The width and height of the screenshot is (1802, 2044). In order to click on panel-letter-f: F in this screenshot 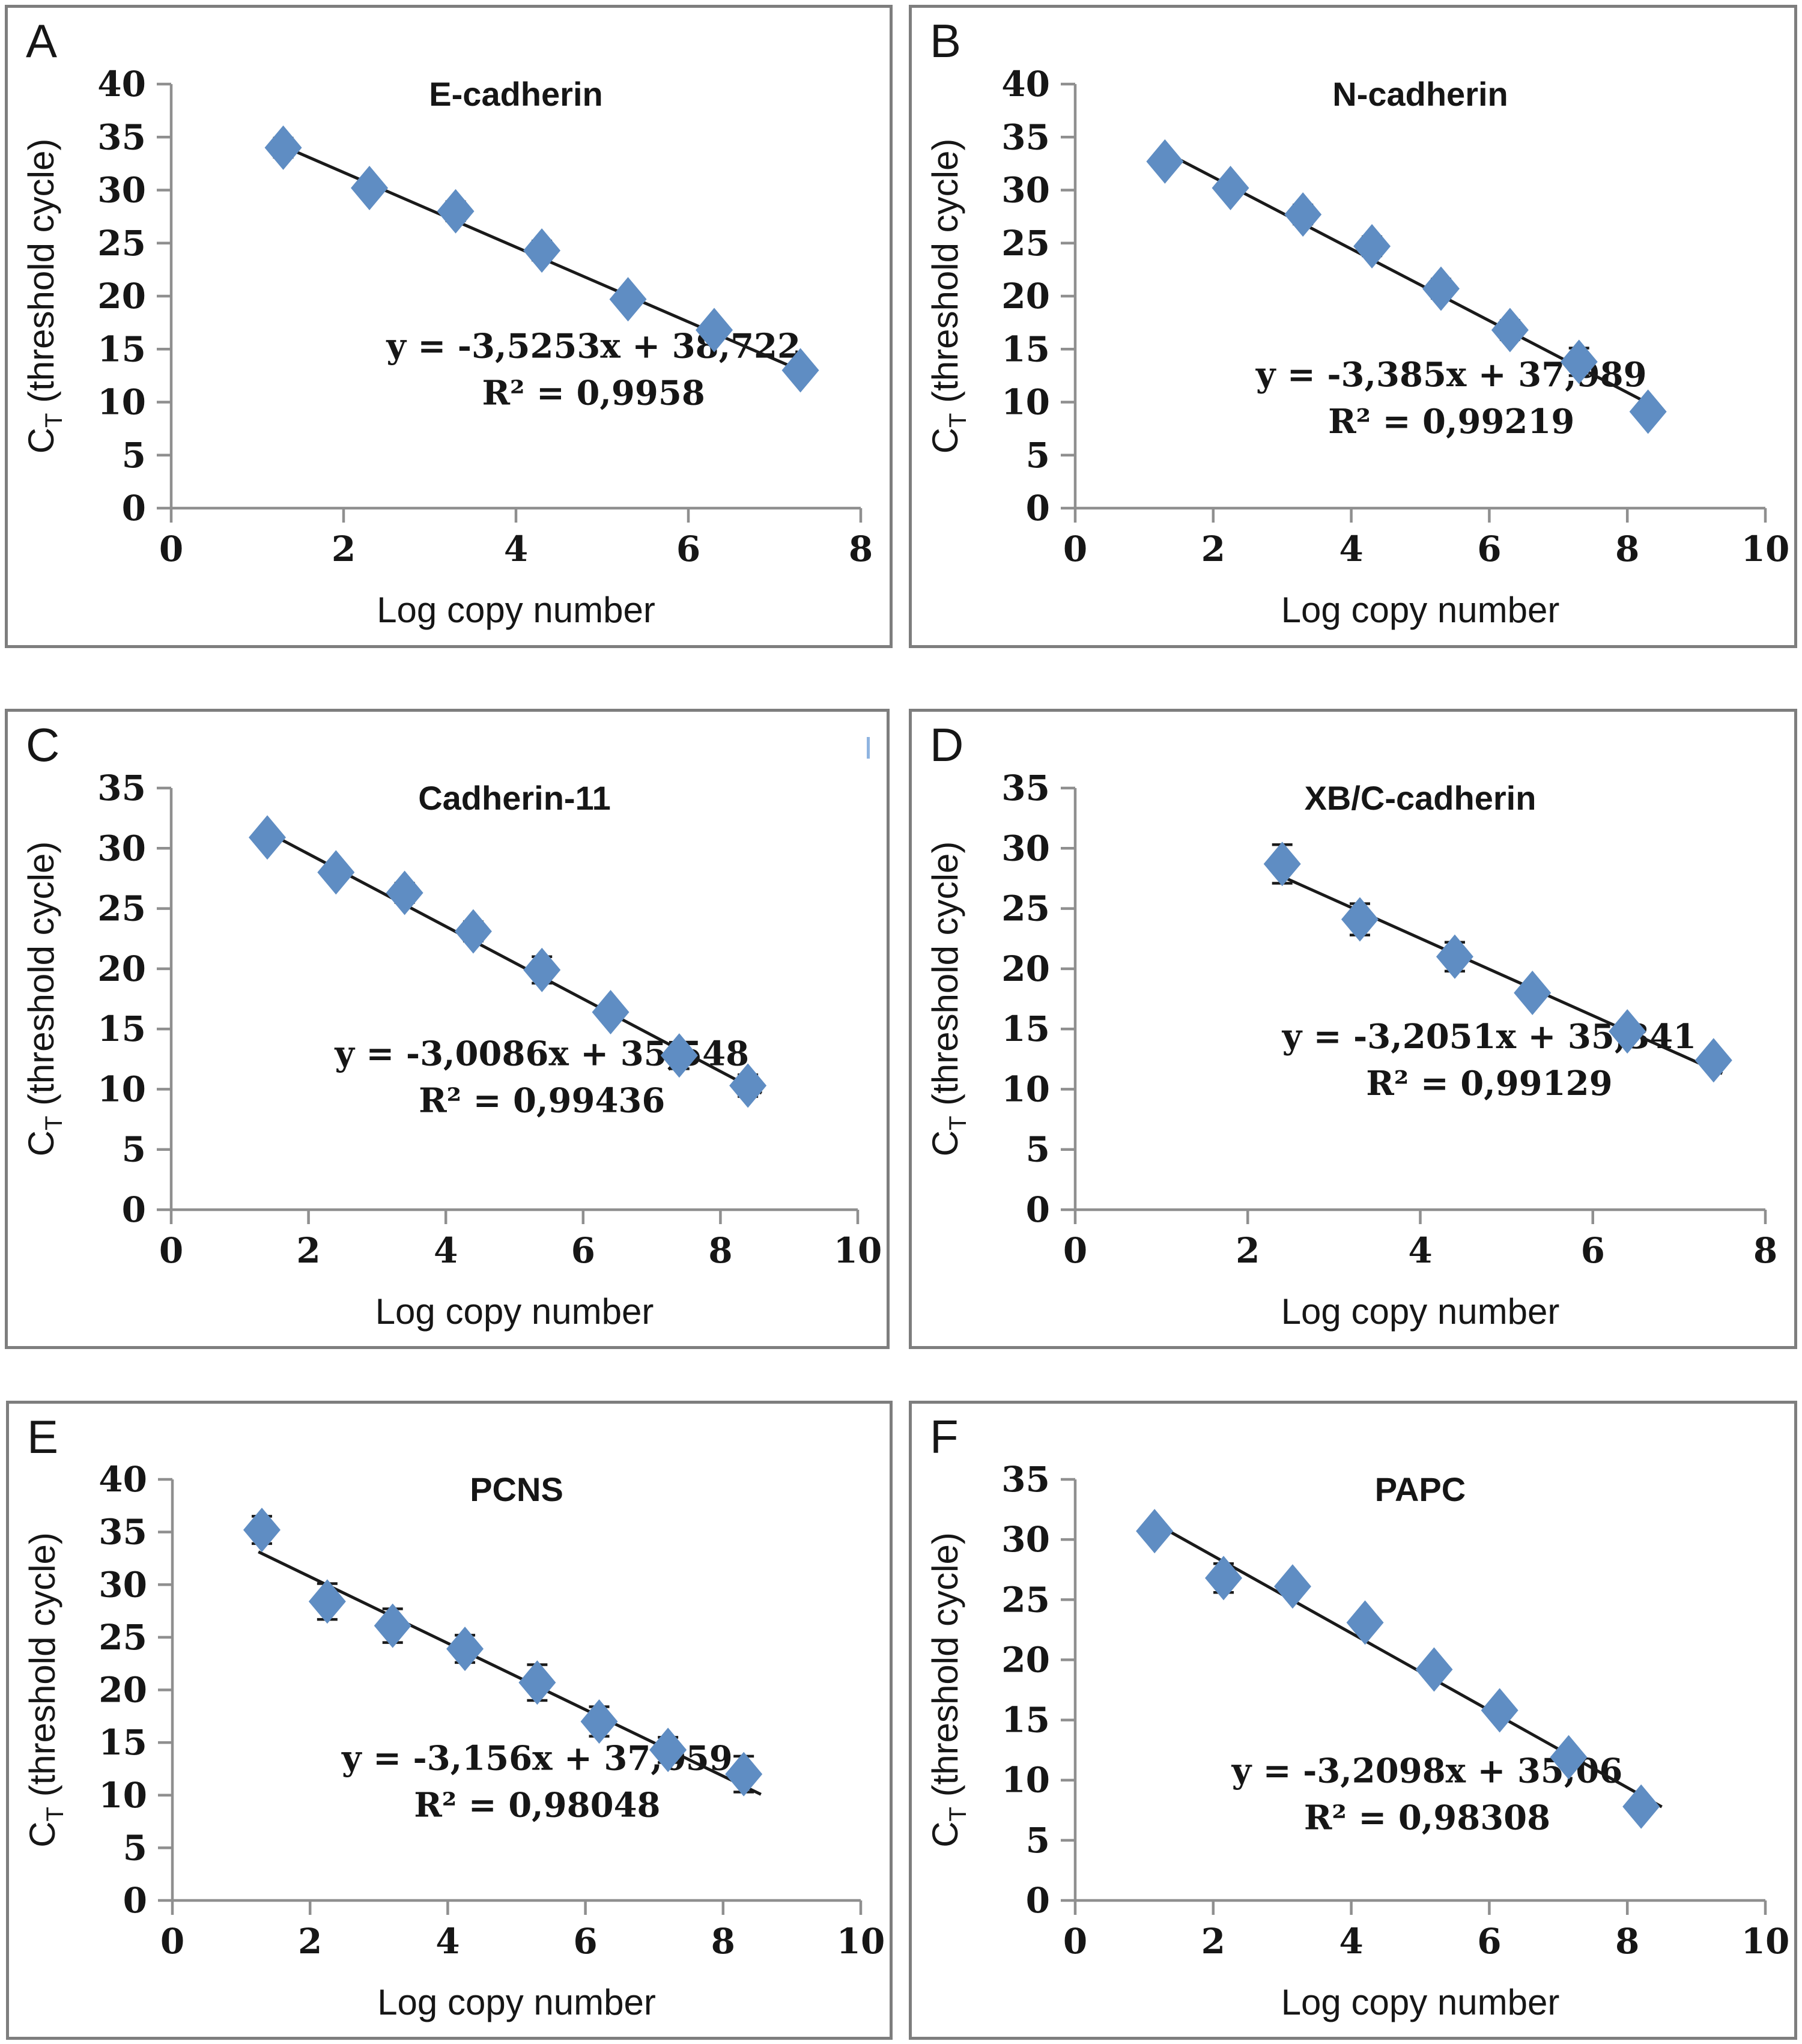, I will do `click(944, 1437)`.